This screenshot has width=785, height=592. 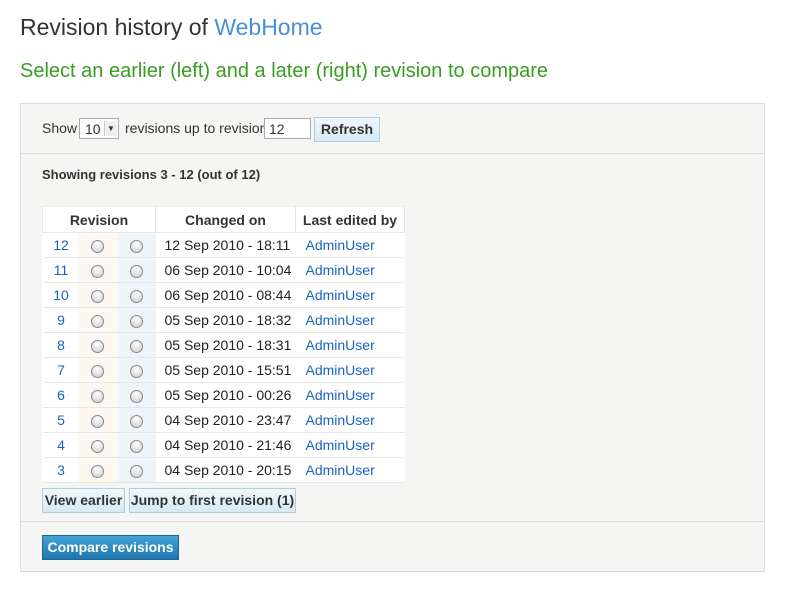 I want to click on changed-on-cell: 04 Sep 2010 - 21:46, so click(x=225, y=445).